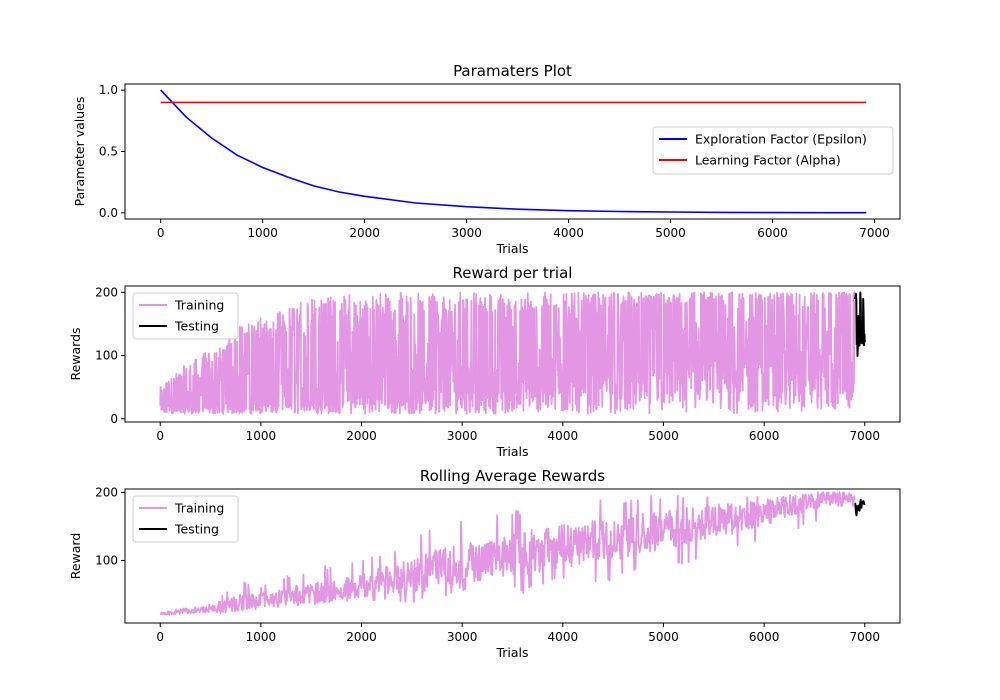 The image size is (1000, 700). I want to click on y-axis-label: Reward, so click(75, 556).